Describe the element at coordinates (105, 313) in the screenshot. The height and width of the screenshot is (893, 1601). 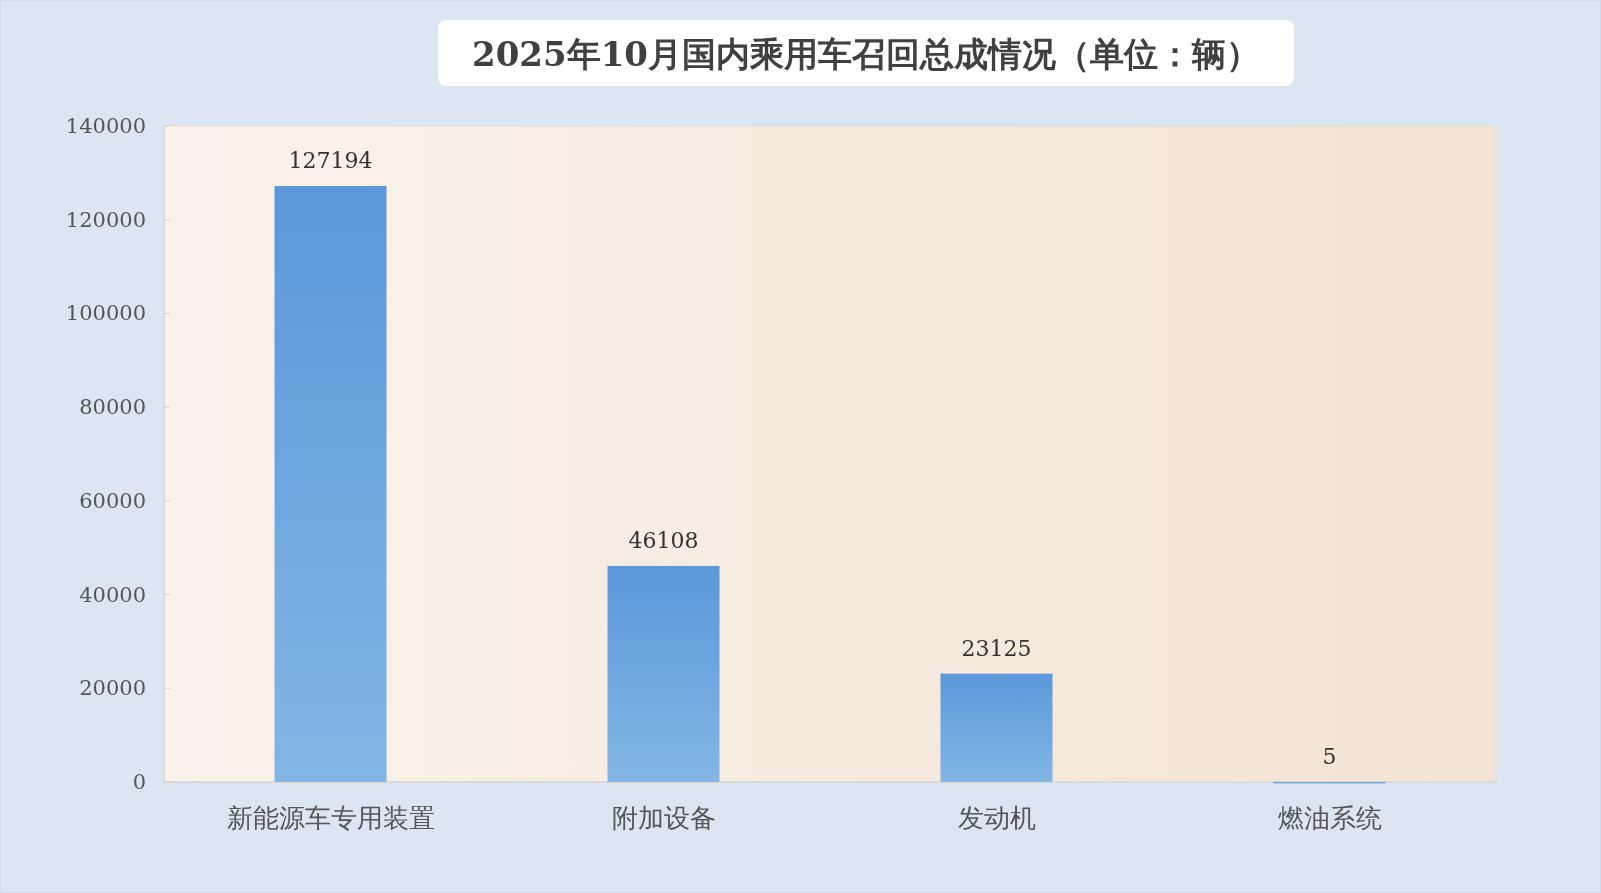
I see `y-tick-label: 100000` at that location.